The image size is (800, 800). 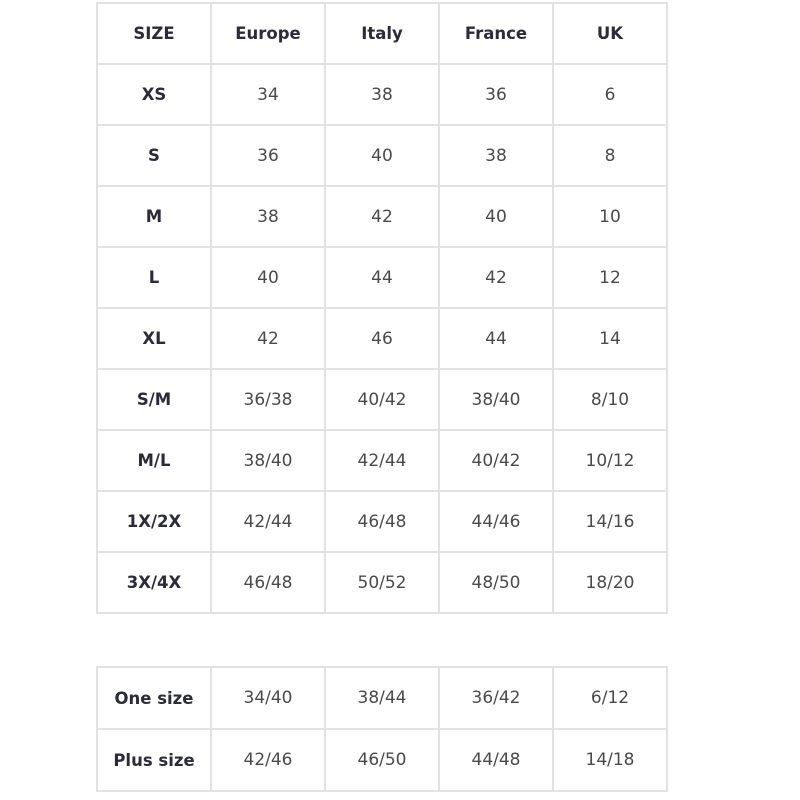 I want to click on size-value-cell: 48/50, so click(x=496, y=582).